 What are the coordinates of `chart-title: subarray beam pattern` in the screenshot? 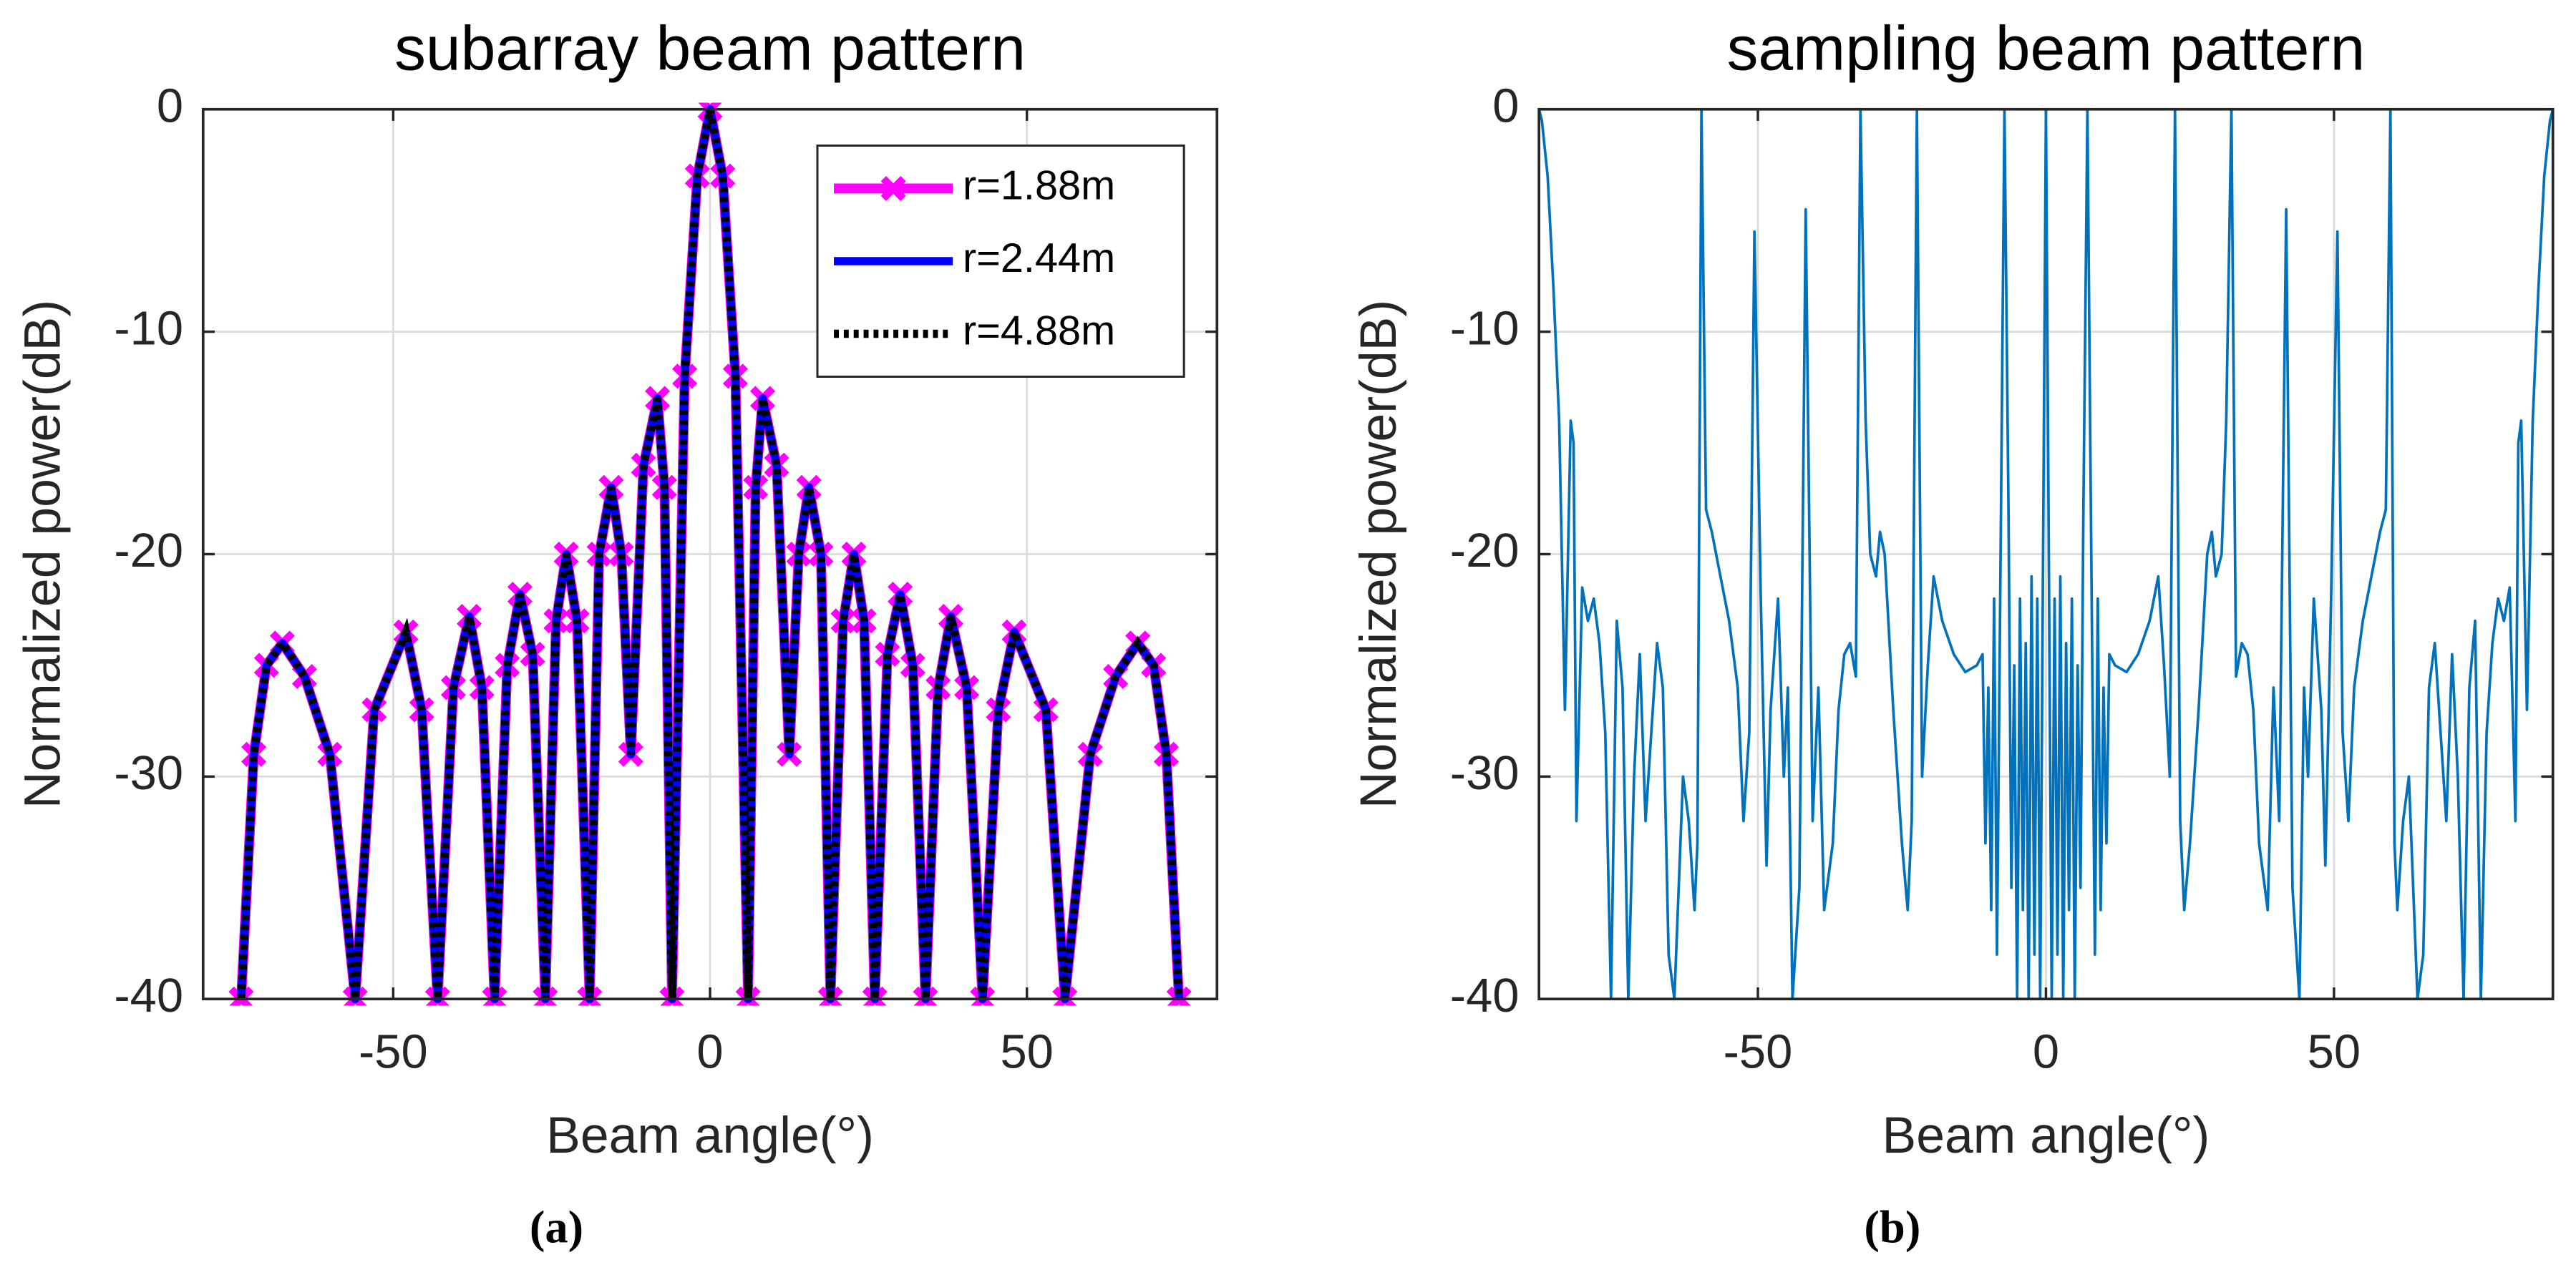 It's located at (710, 48).